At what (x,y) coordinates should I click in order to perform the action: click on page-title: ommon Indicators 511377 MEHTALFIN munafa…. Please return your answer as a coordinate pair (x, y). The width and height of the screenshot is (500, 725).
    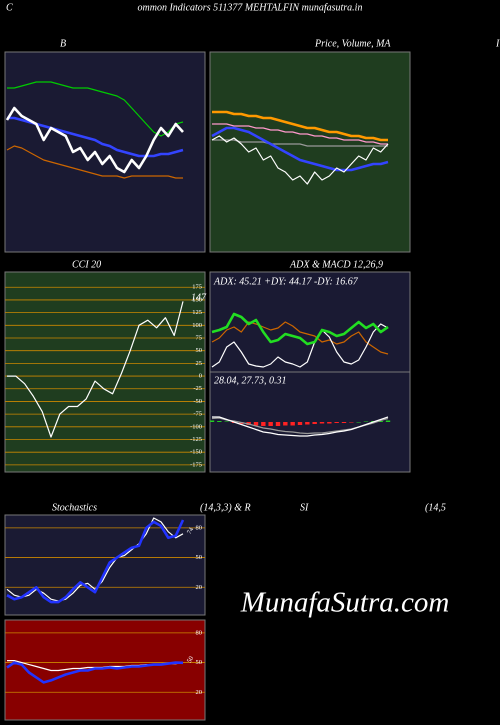
    Looking at the image, I should click on (250, 7).